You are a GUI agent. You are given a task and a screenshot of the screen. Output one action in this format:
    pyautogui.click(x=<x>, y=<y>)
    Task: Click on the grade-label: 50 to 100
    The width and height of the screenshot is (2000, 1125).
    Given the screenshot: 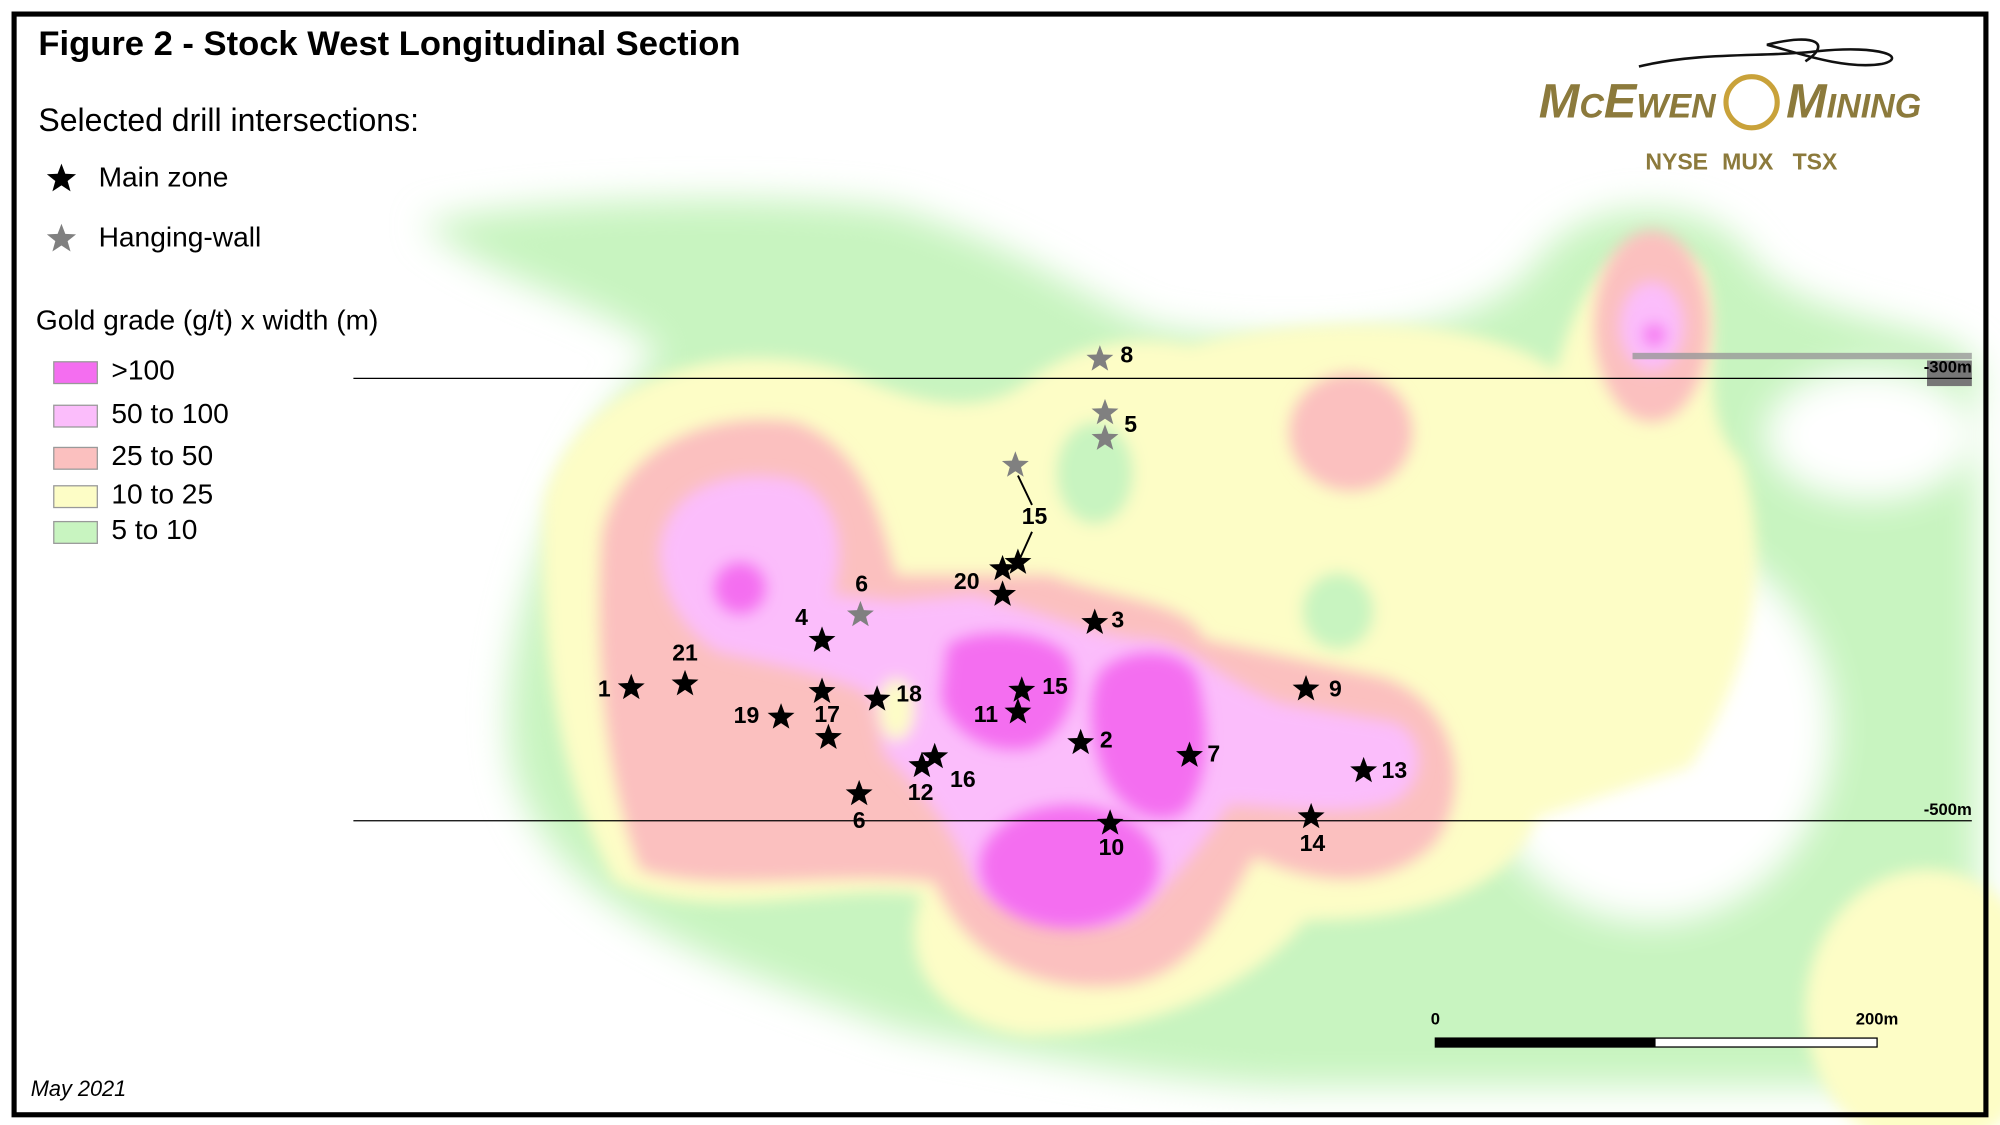 What is the action you would take?
    pyautogui.click(x=169, y=413)
    